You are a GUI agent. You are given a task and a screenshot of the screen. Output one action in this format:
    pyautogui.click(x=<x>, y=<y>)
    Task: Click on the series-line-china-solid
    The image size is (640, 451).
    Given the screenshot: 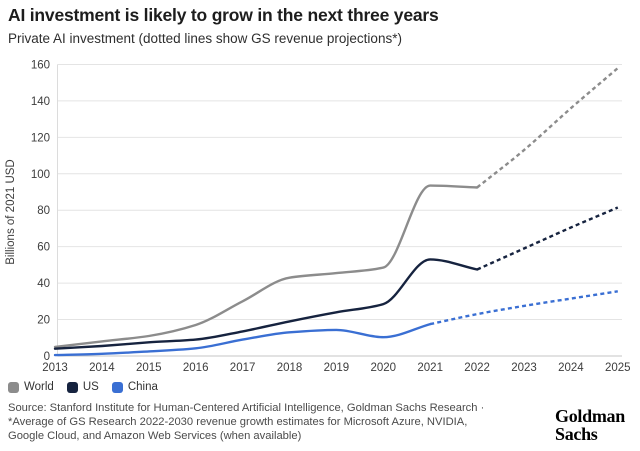 What is the action you would take?
    pyautogui.click(x=242, y=339)
    